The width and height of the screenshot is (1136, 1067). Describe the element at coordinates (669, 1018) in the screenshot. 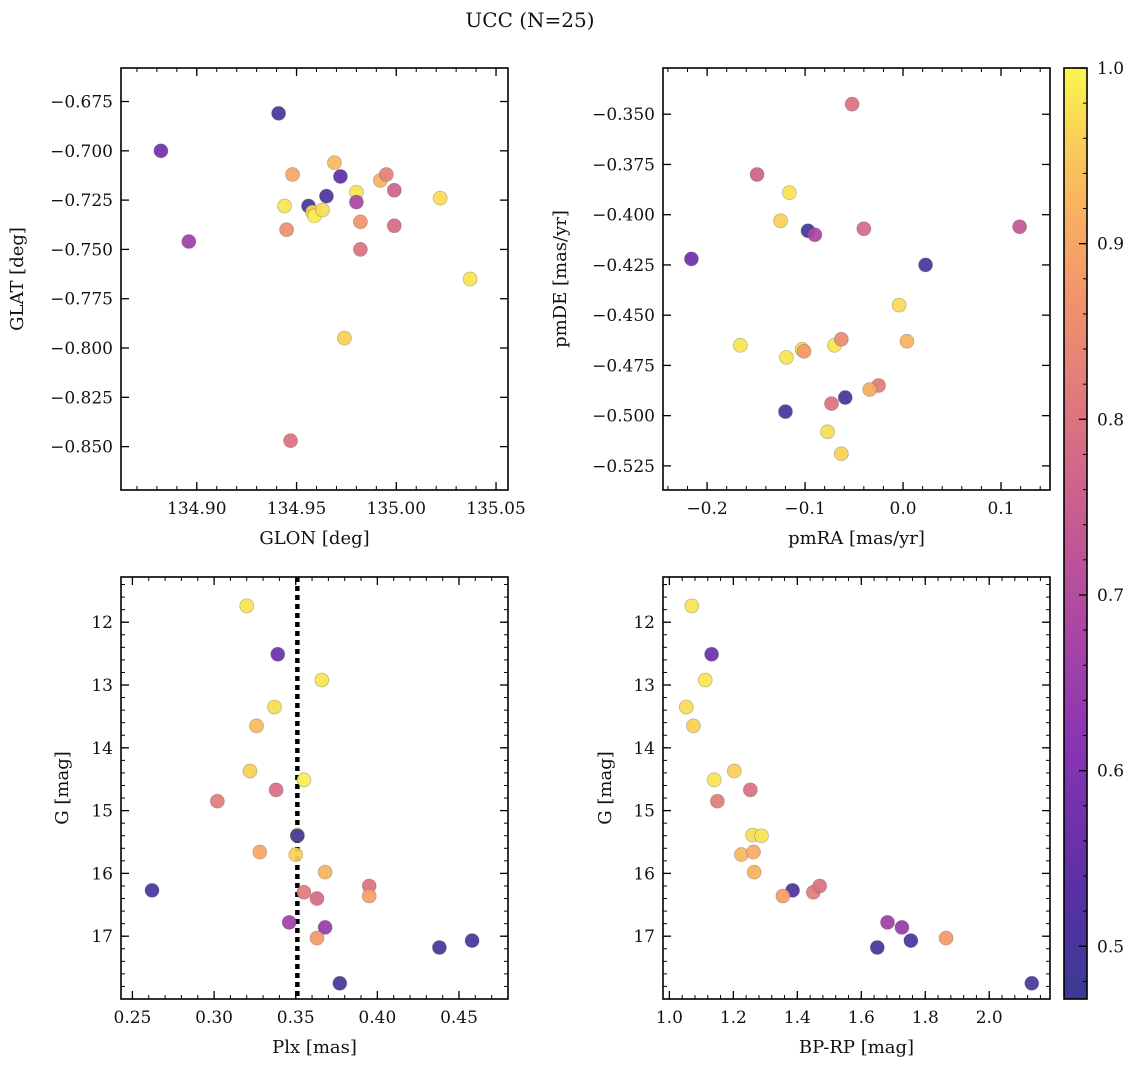

I see `x-tick-label: 1.0` at that location.